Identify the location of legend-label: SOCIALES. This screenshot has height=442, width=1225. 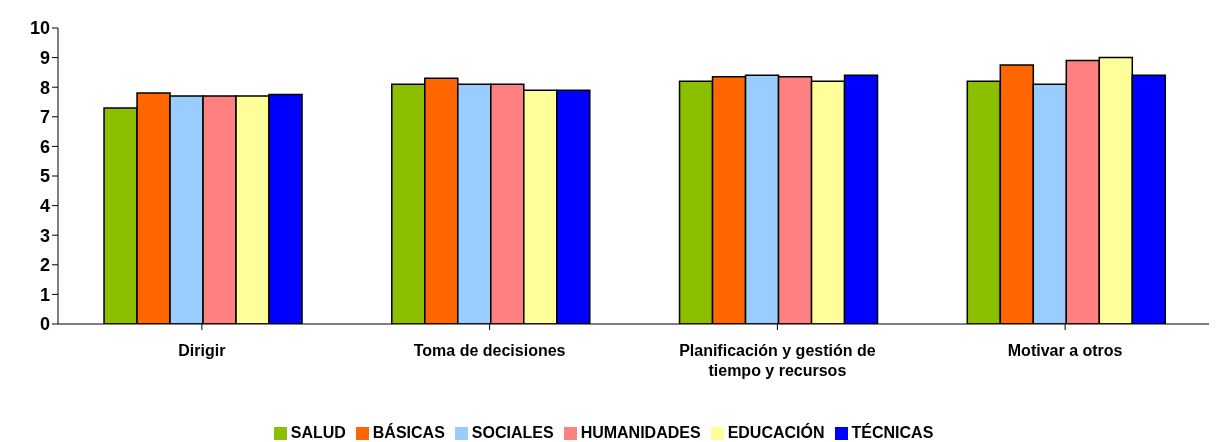
(512, 432).